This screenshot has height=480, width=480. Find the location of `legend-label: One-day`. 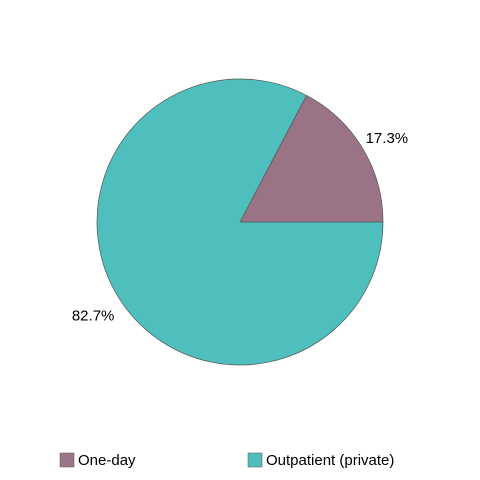

legend-label: One-day is located at coordinates (107, 460).